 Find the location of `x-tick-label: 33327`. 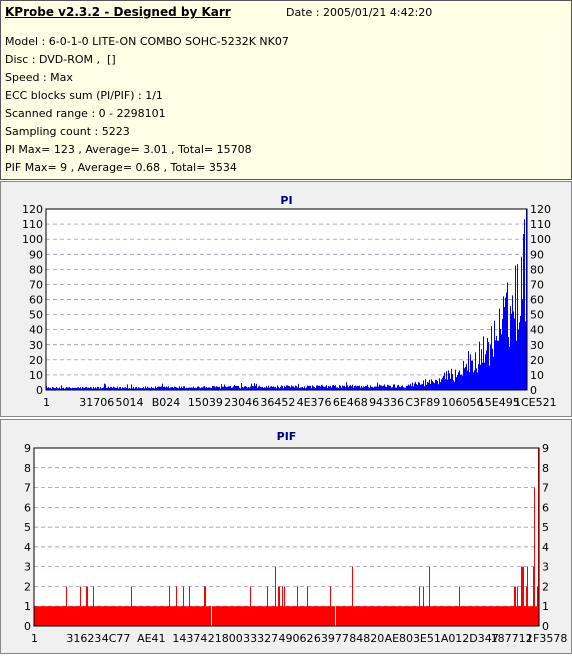

x-tick-label: 33327 is located at coordinates (260, 638).